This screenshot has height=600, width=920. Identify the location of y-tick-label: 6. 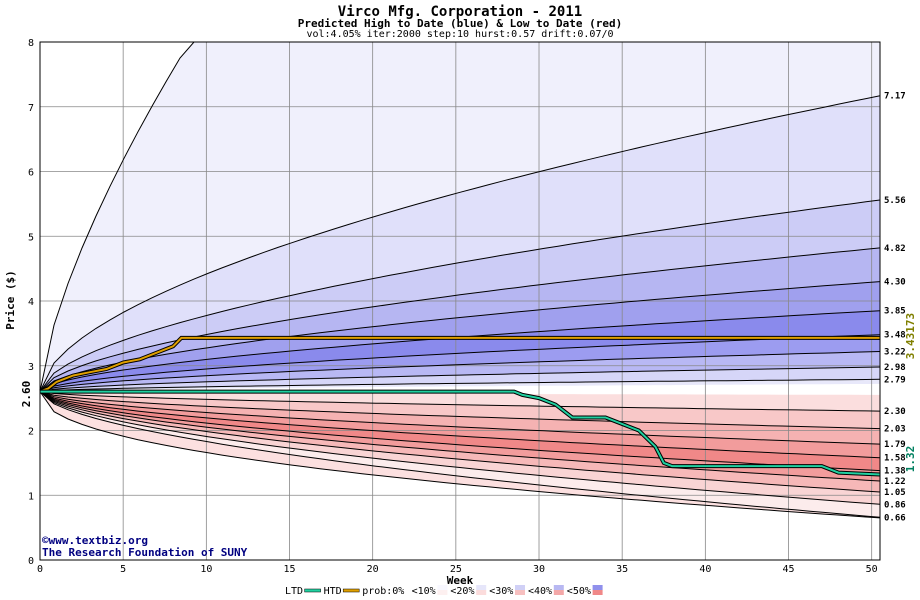
(31, 173).